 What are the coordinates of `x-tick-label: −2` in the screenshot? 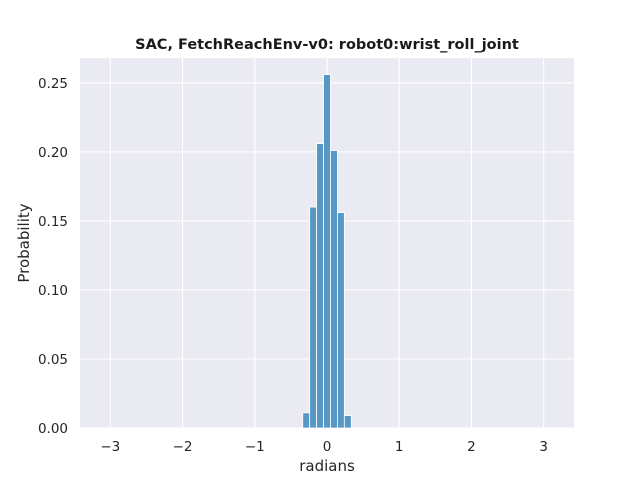 It's located at (183, 447).